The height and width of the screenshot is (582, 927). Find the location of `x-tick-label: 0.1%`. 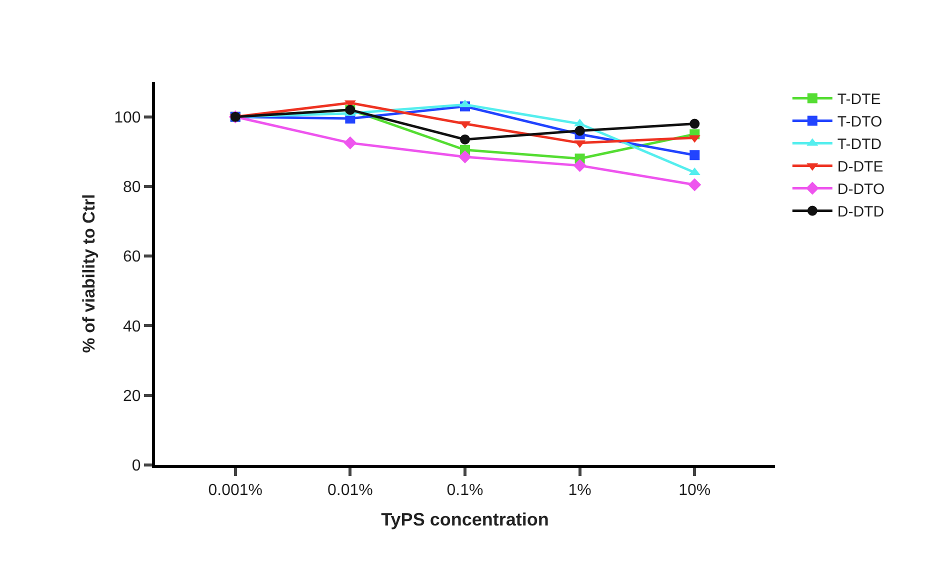

x-tick-label: 0.1% is located at coordinates (465, 491).